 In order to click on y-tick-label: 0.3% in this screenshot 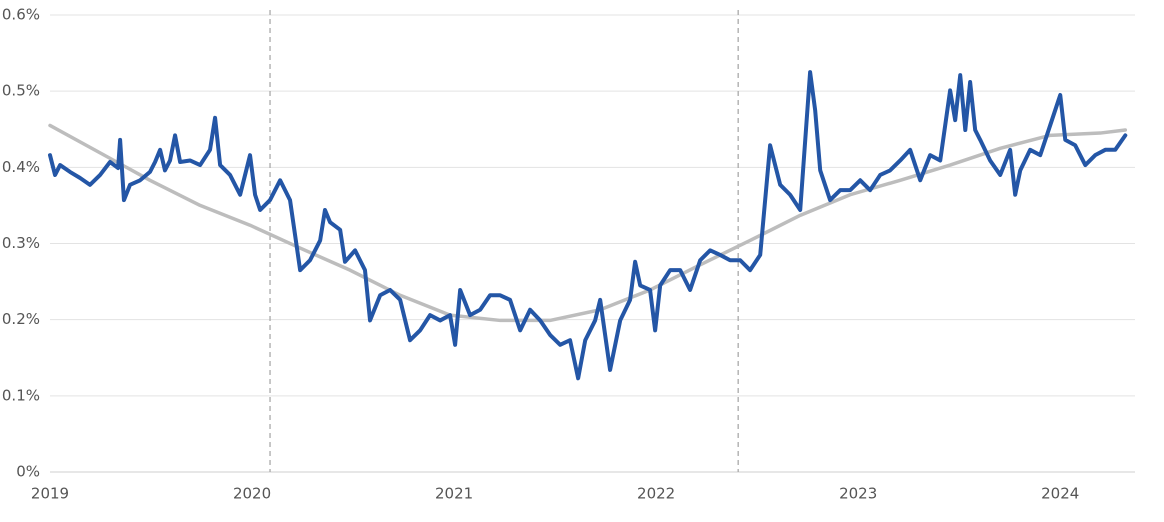, I will do `click(21, 243)`.